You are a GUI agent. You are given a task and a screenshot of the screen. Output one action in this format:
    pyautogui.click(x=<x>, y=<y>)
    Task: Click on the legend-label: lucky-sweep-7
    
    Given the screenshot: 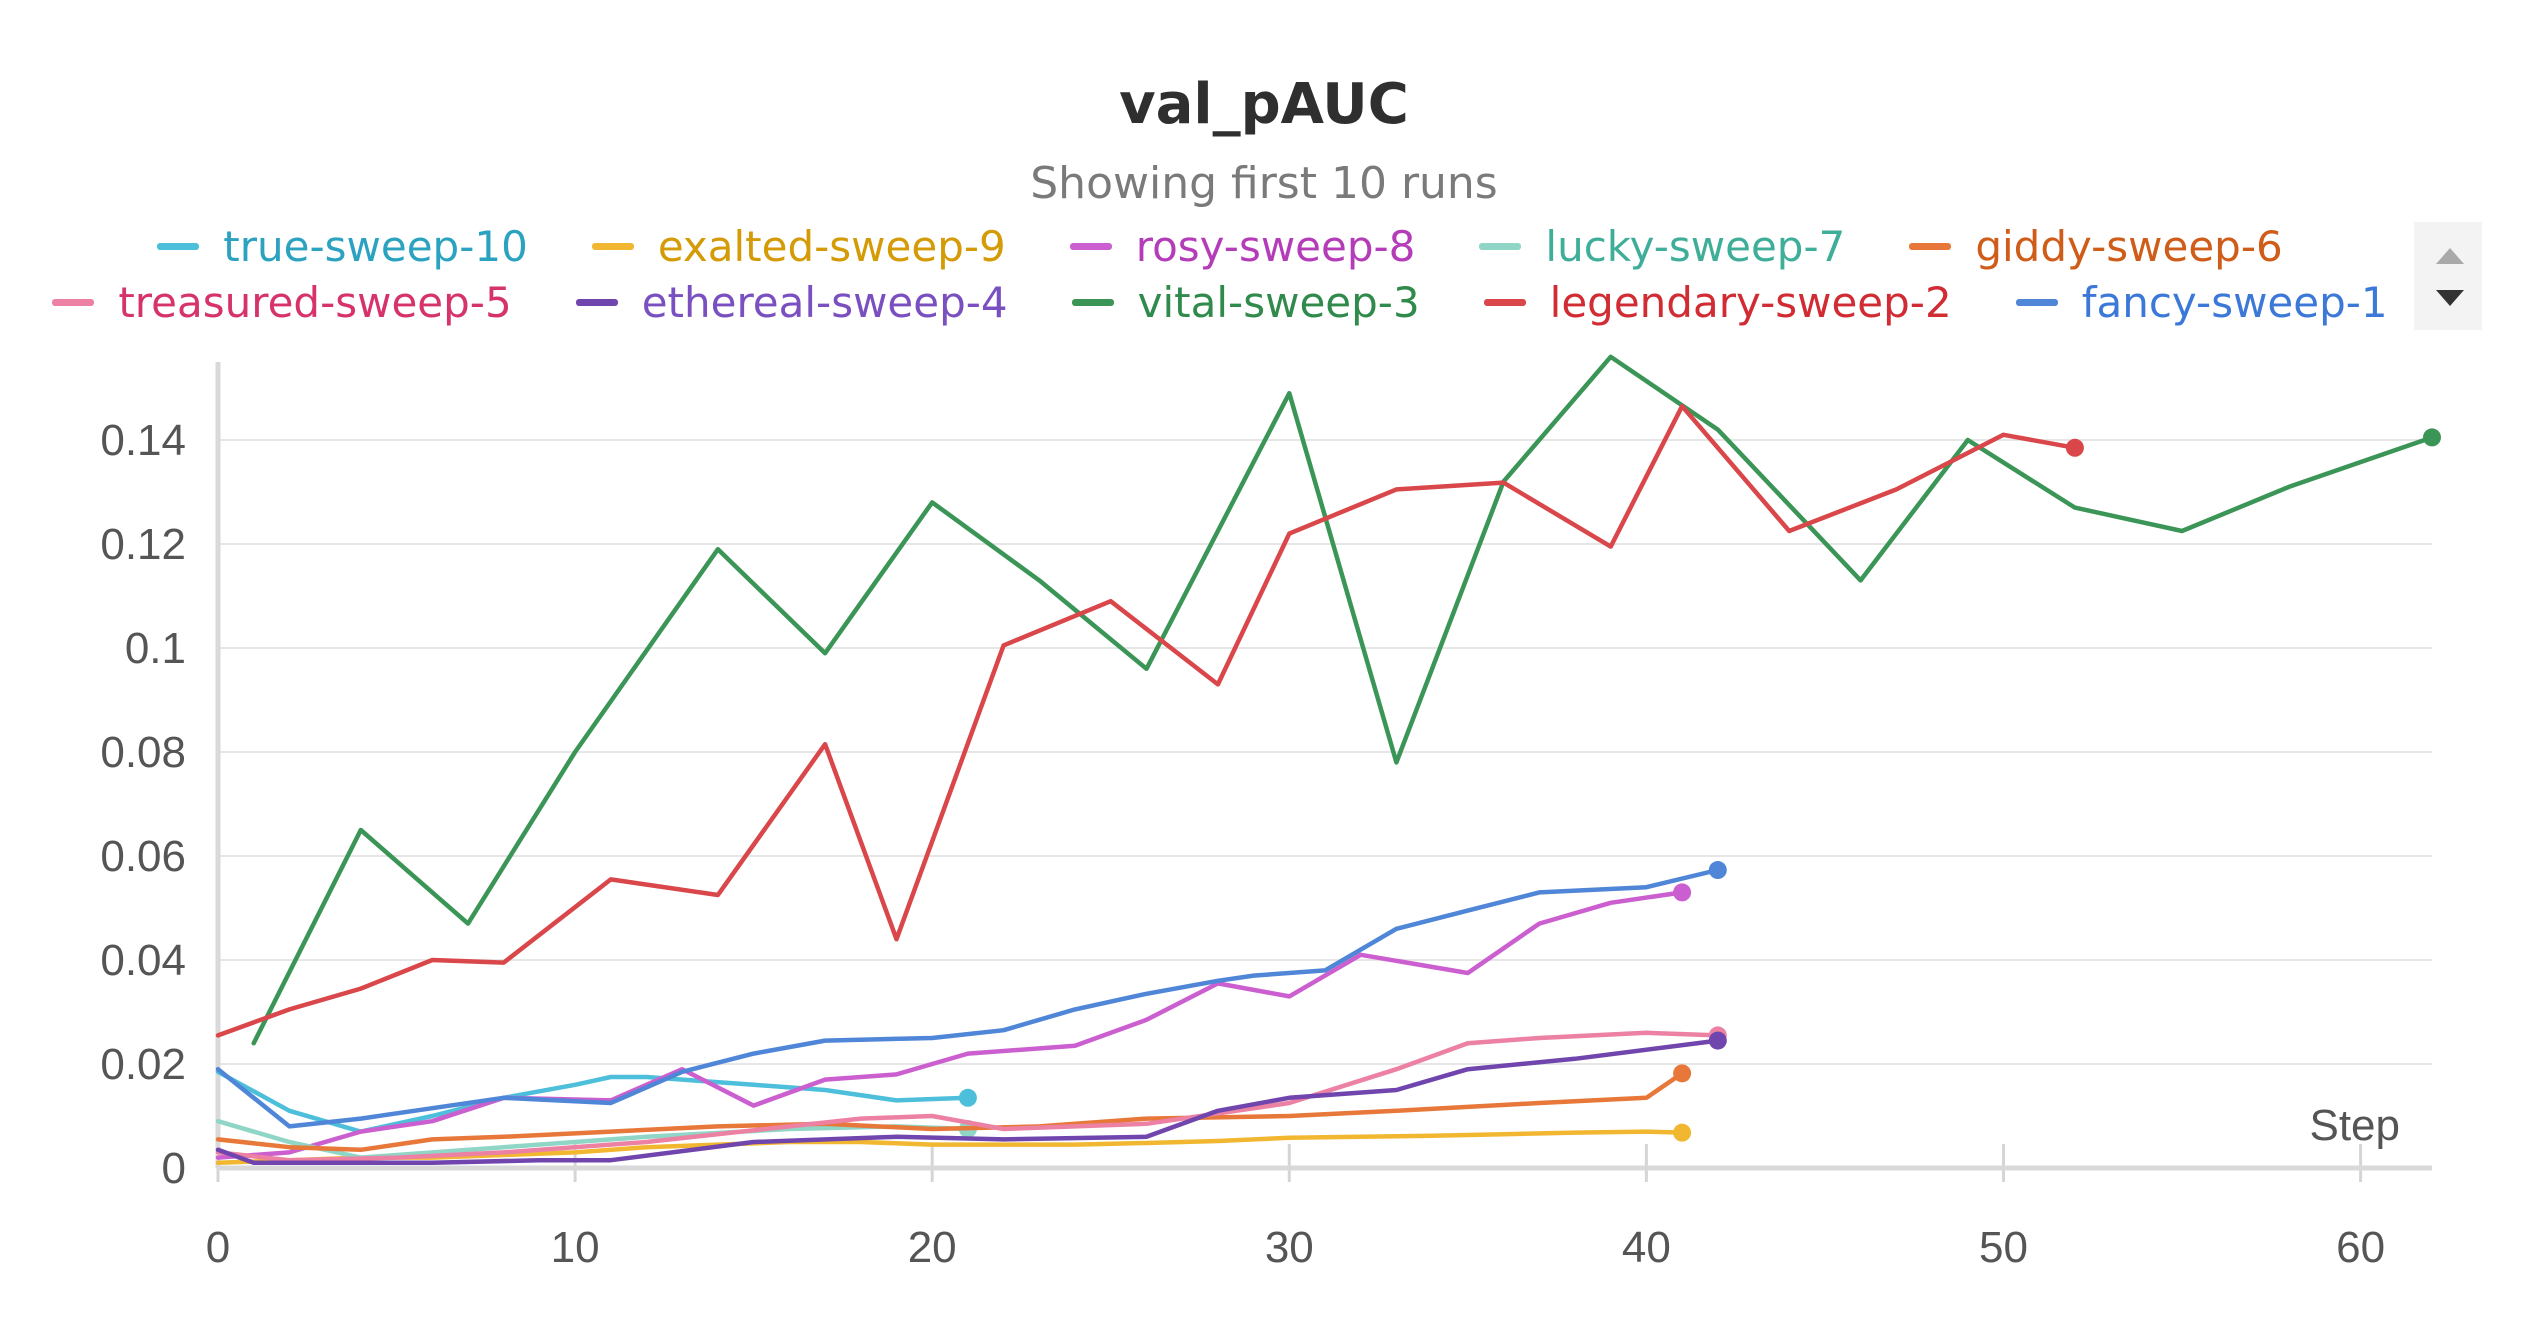 What is the action you would take?
    pyautogui.click(x=1695, y=246)
    